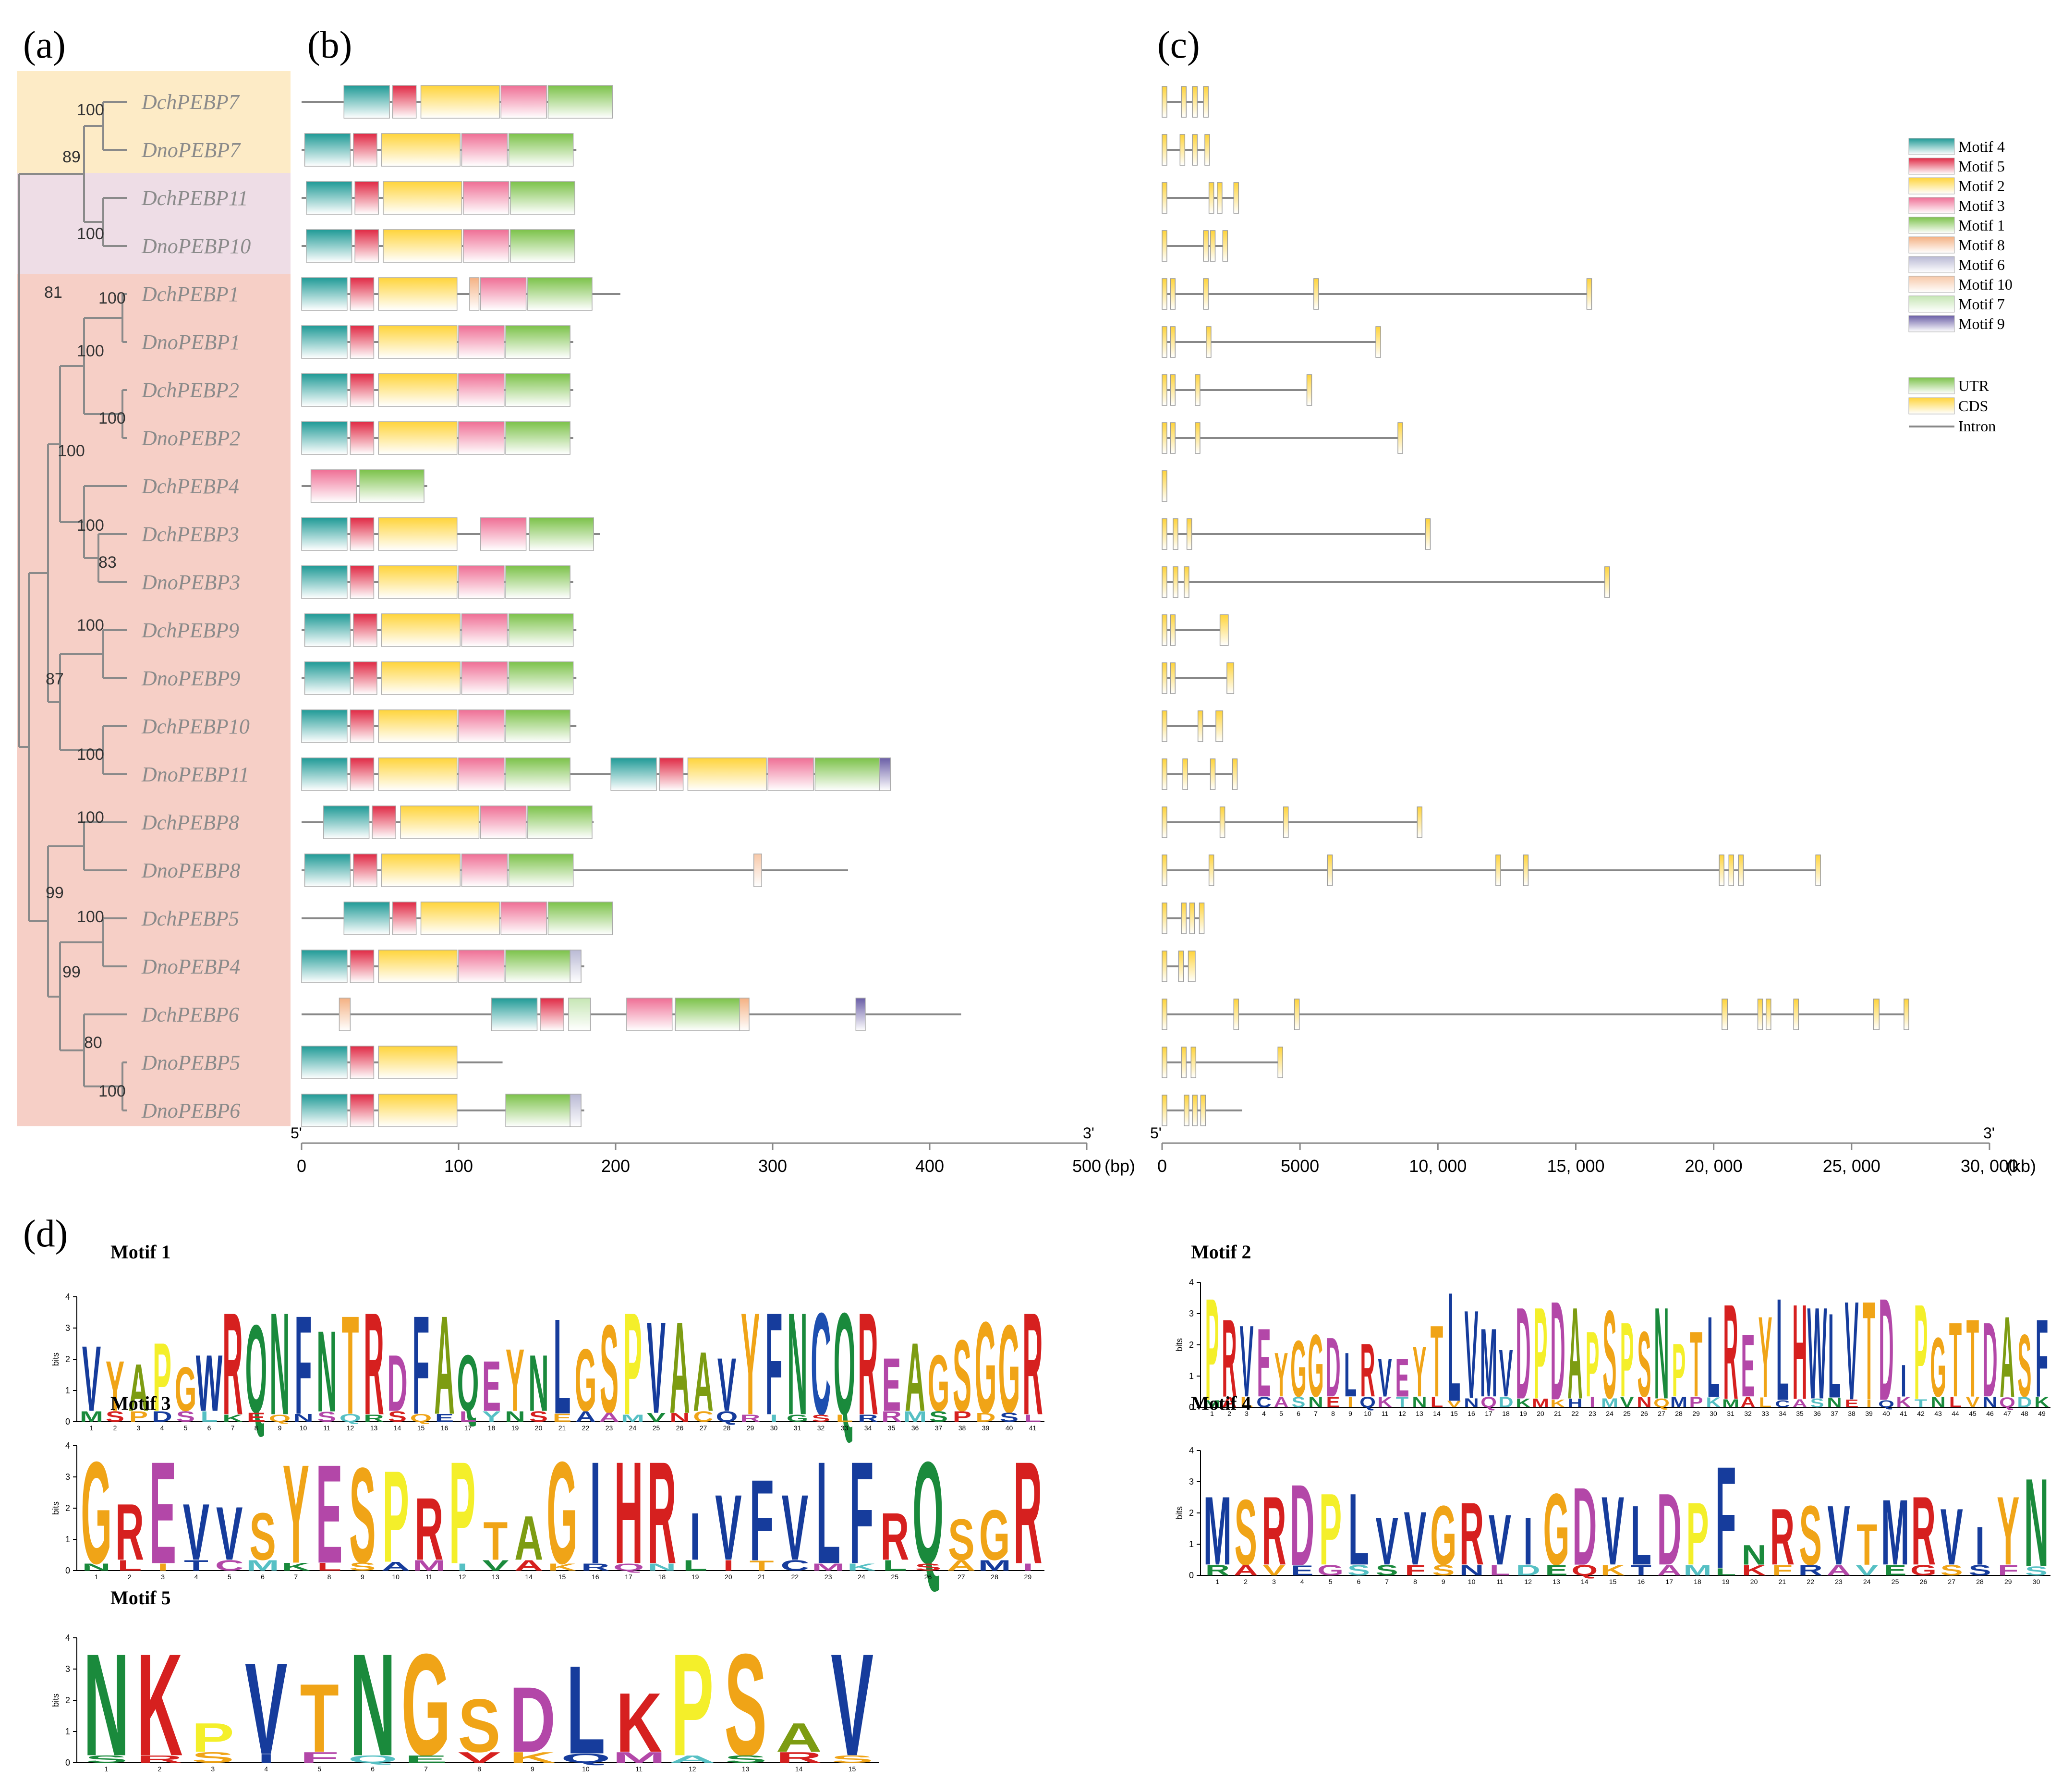  Describe the element at coordinates (301, 1166) in the screenshot. I see `axis-tick-label: 0` at that location.